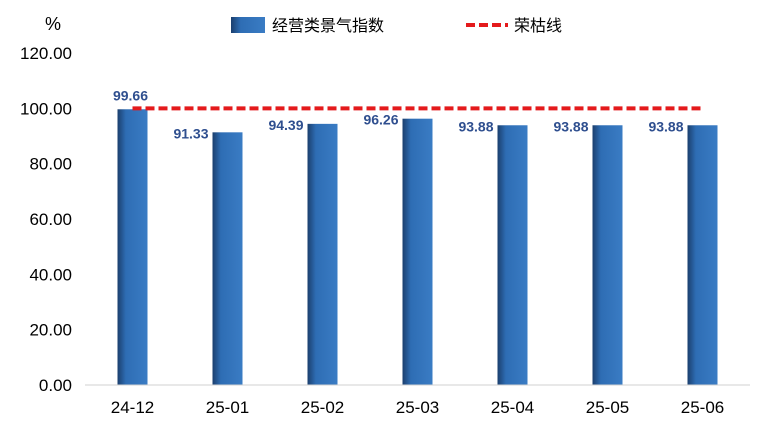 The height and width of the screenshot is (427, 765). I want to click on x-tick-label: 25-01, so click(227, 407).